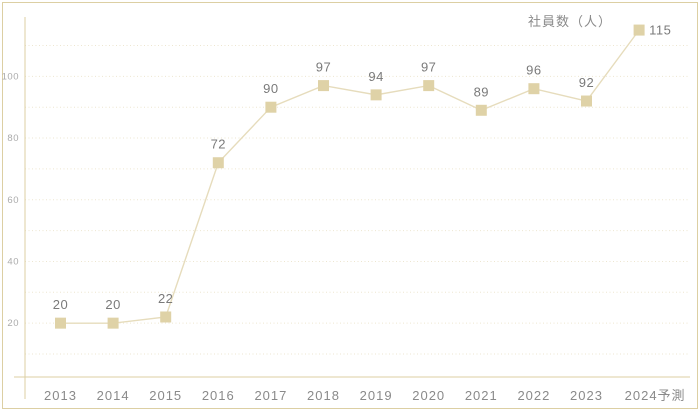 The height and width of the screenshot is (420, 700). What do you see at coordinates (218, 395) in the screenshot?
I see `x-tick-label: 2016` at bounding box center [218, 395].